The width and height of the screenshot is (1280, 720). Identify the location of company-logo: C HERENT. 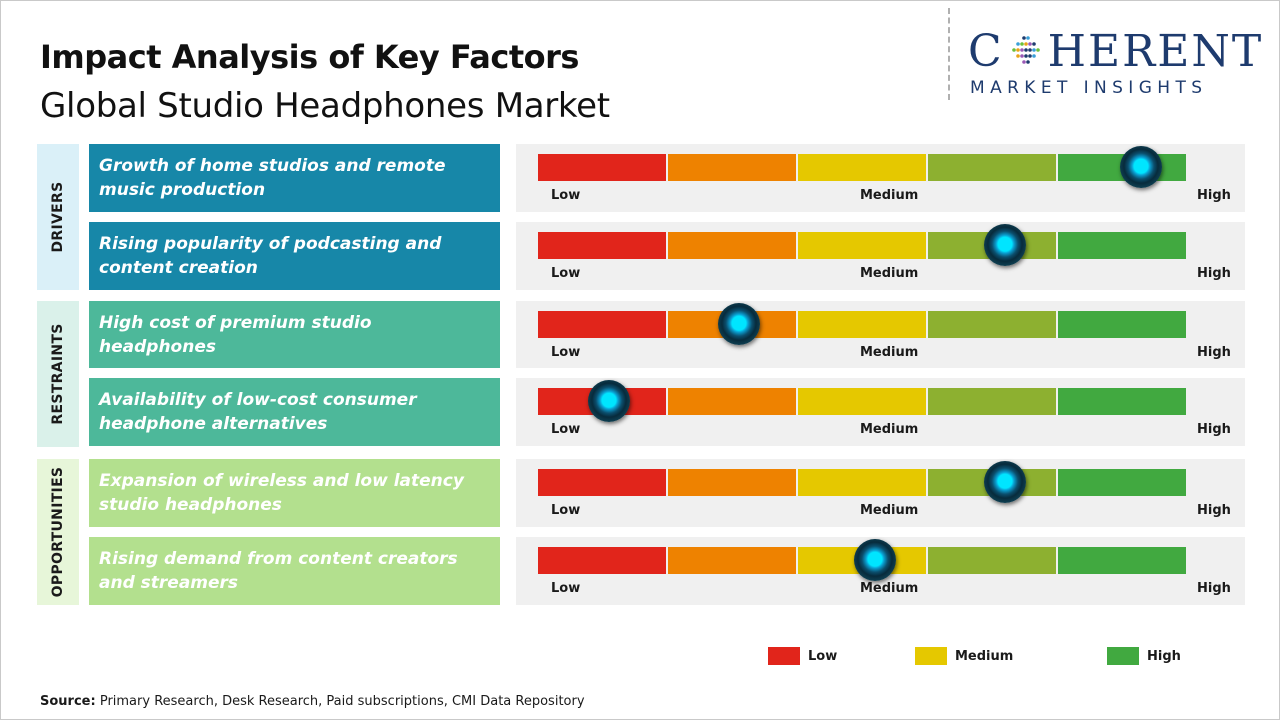
(1115, 52).